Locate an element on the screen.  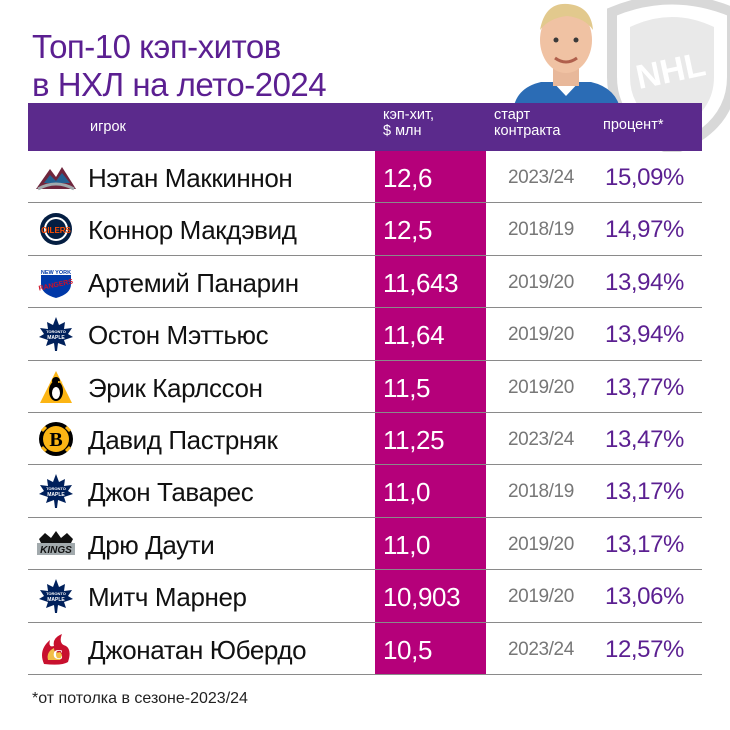
title-line-1: Топ-10 кэп-хитов is located at coordinates (156, 46).